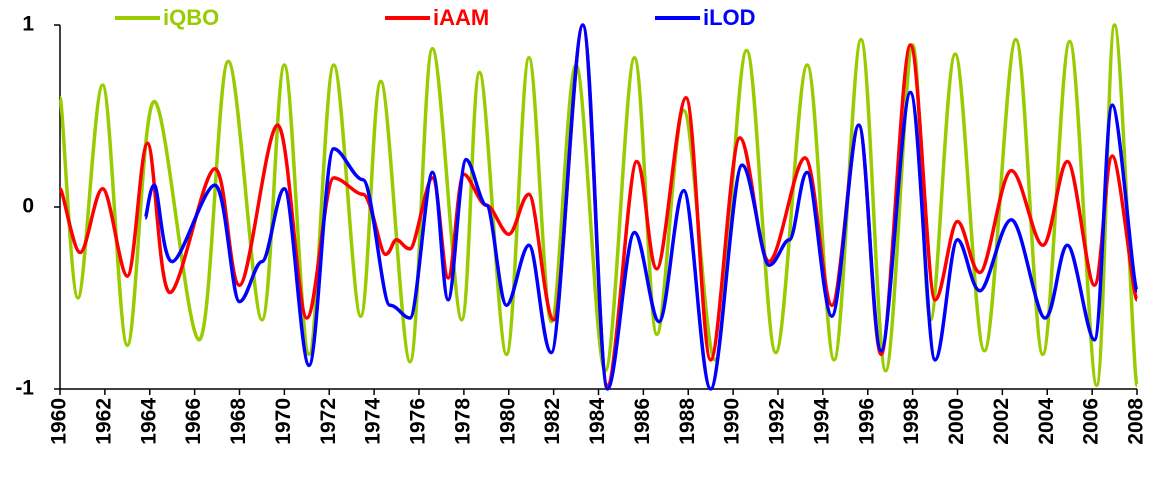  What do you see at coordinates (1046, 421) in the screenshot?
I see `x-tick-label: 2004` at bounding box center [1046, 421].